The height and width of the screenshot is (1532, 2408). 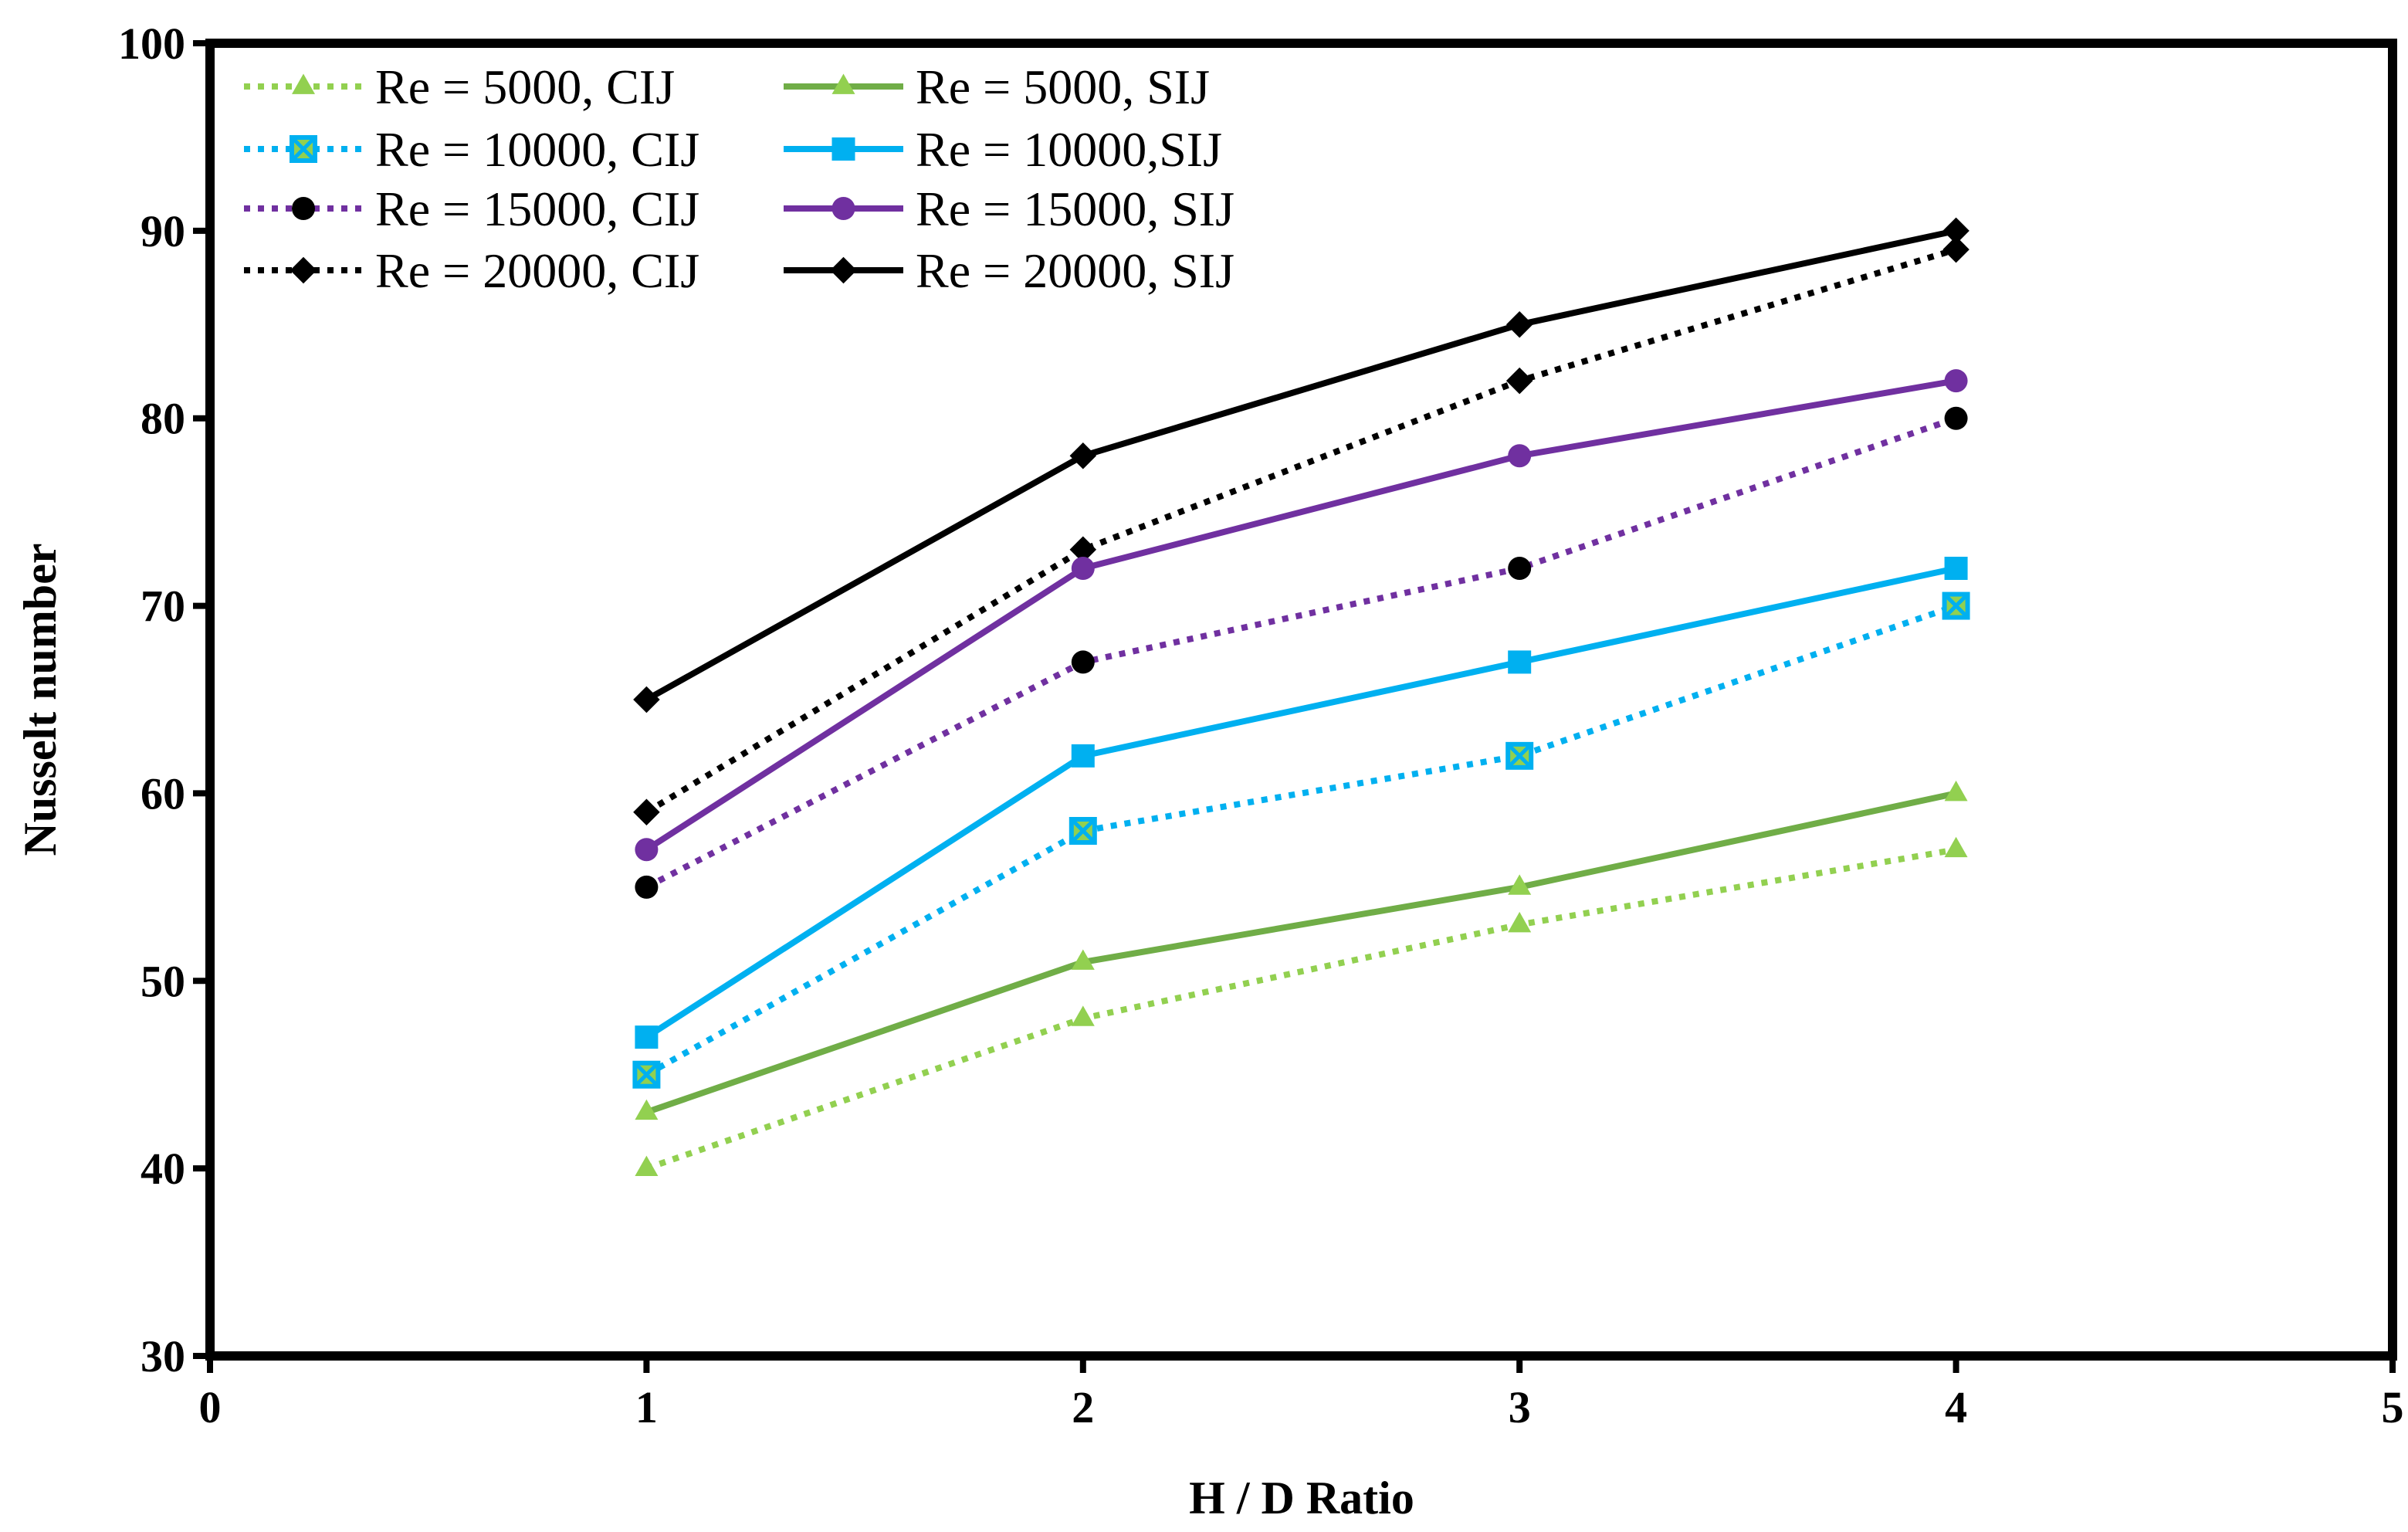 I want to click on x-tick-label: 3, so click(x=1520, y=1407).